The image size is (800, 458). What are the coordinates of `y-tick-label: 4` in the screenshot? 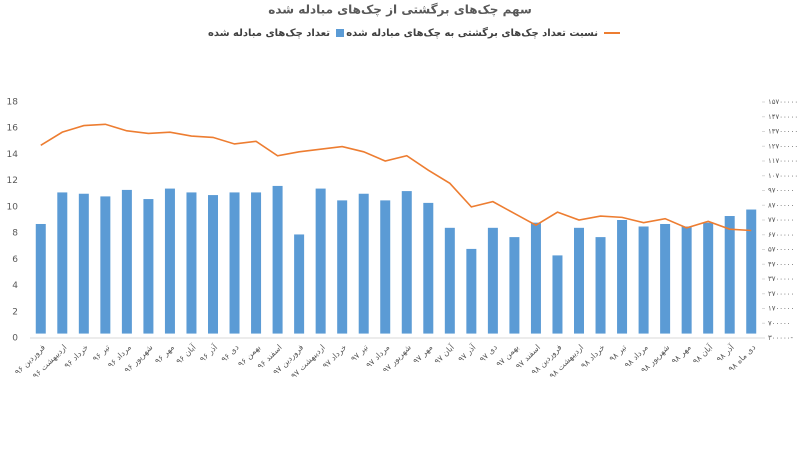 It's located at (15, 286).